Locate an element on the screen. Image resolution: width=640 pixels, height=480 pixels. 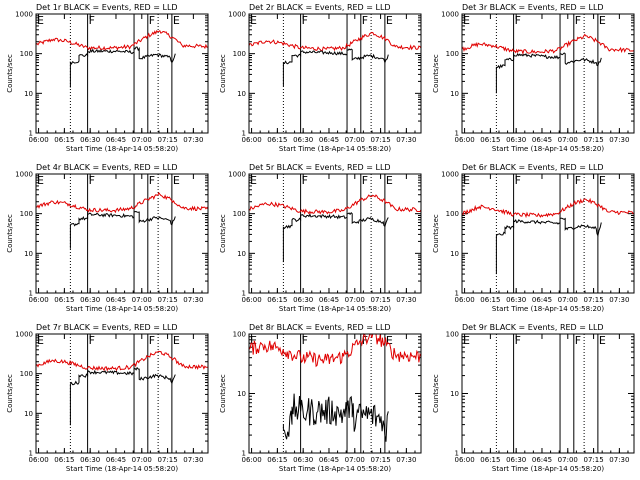
panel-title: Det 5r BLACK = Events, RED = LLD is located at coordinates (320, 167).